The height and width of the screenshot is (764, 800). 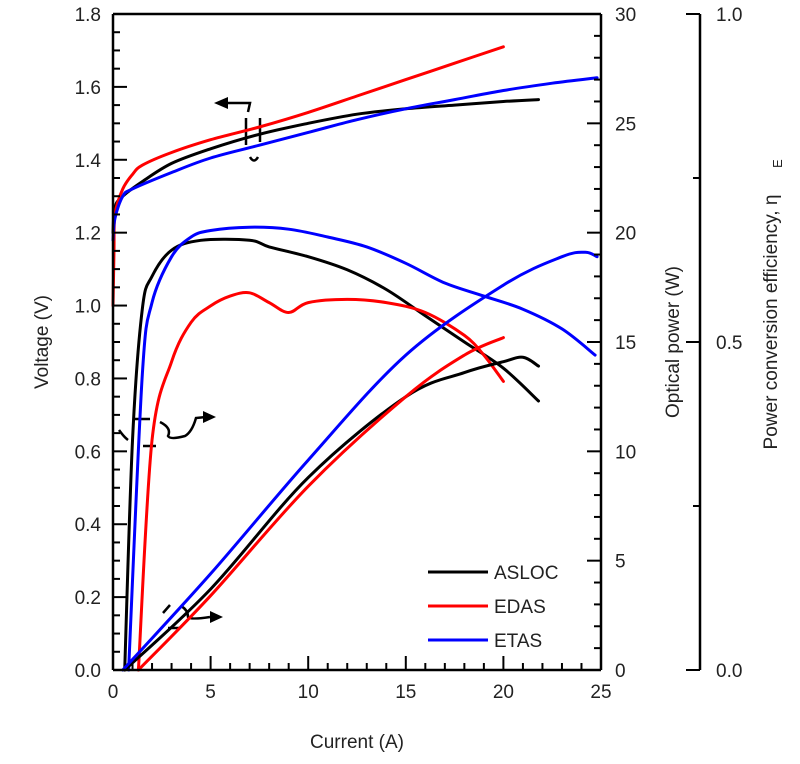 I want to click on arrow-left-head-icon, so click(x=221, y=103).